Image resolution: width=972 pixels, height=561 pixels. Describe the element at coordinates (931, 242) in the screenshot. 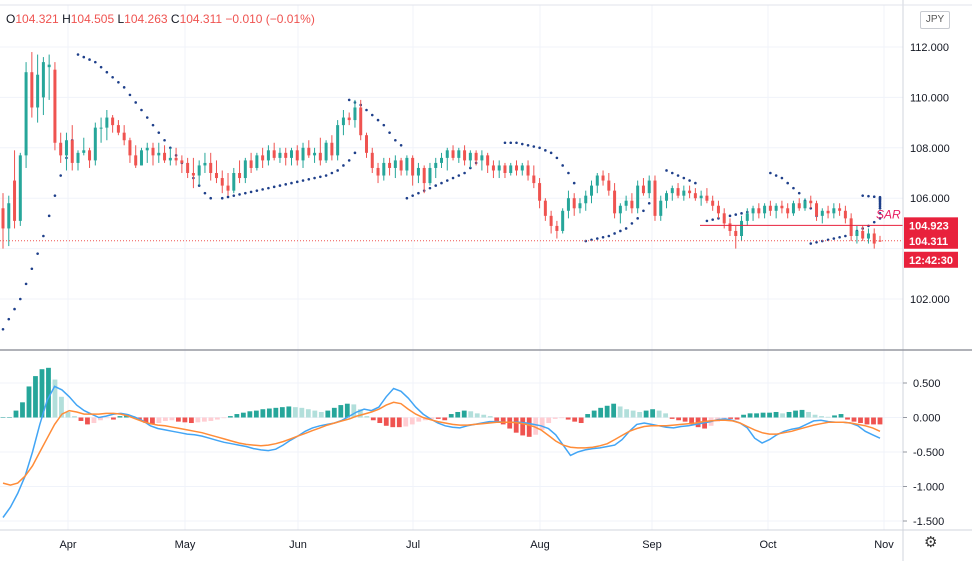

I see `price-tags: 104.923 104.311 12:42:30` at that location.